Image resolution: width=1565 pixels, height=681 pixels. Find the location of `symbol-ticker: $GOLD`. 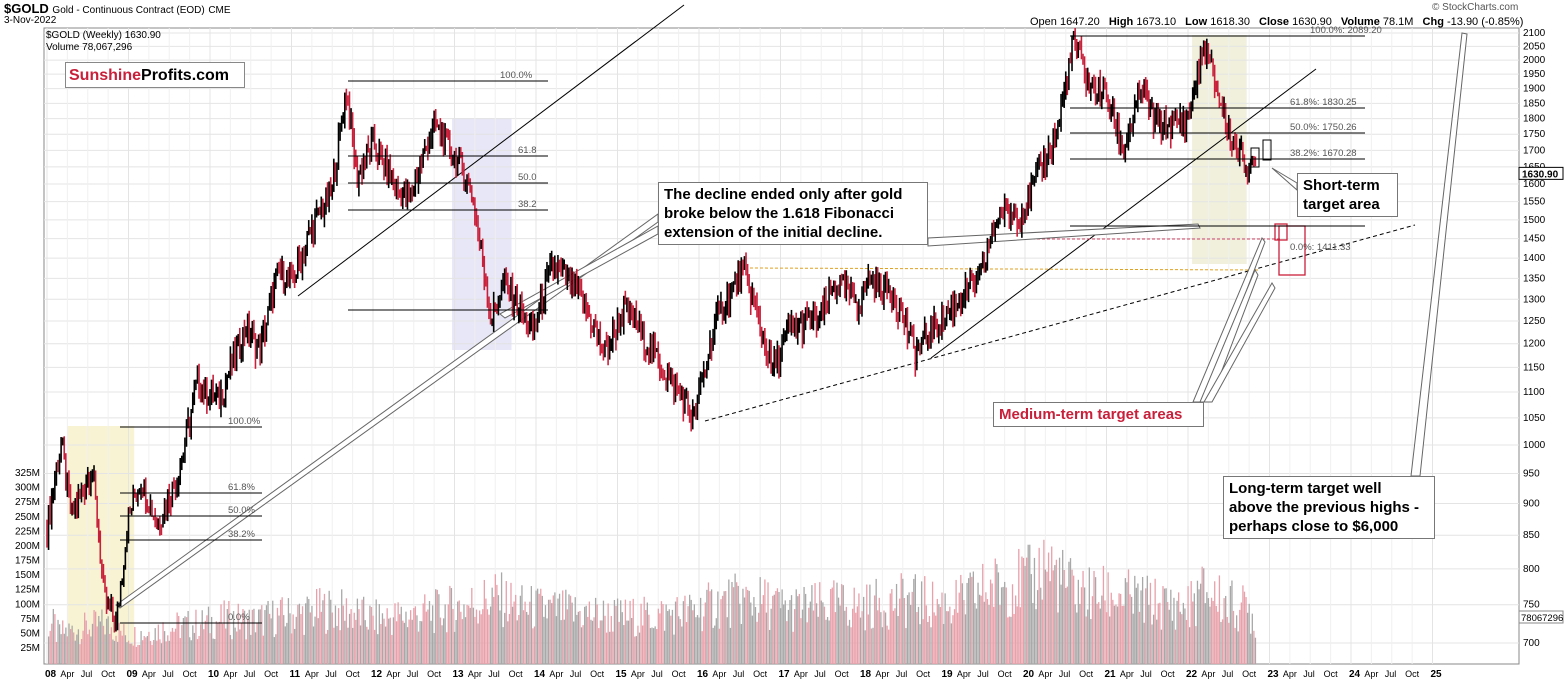

symbol-ticker: $GOLD is located at coordinates (26, 8).